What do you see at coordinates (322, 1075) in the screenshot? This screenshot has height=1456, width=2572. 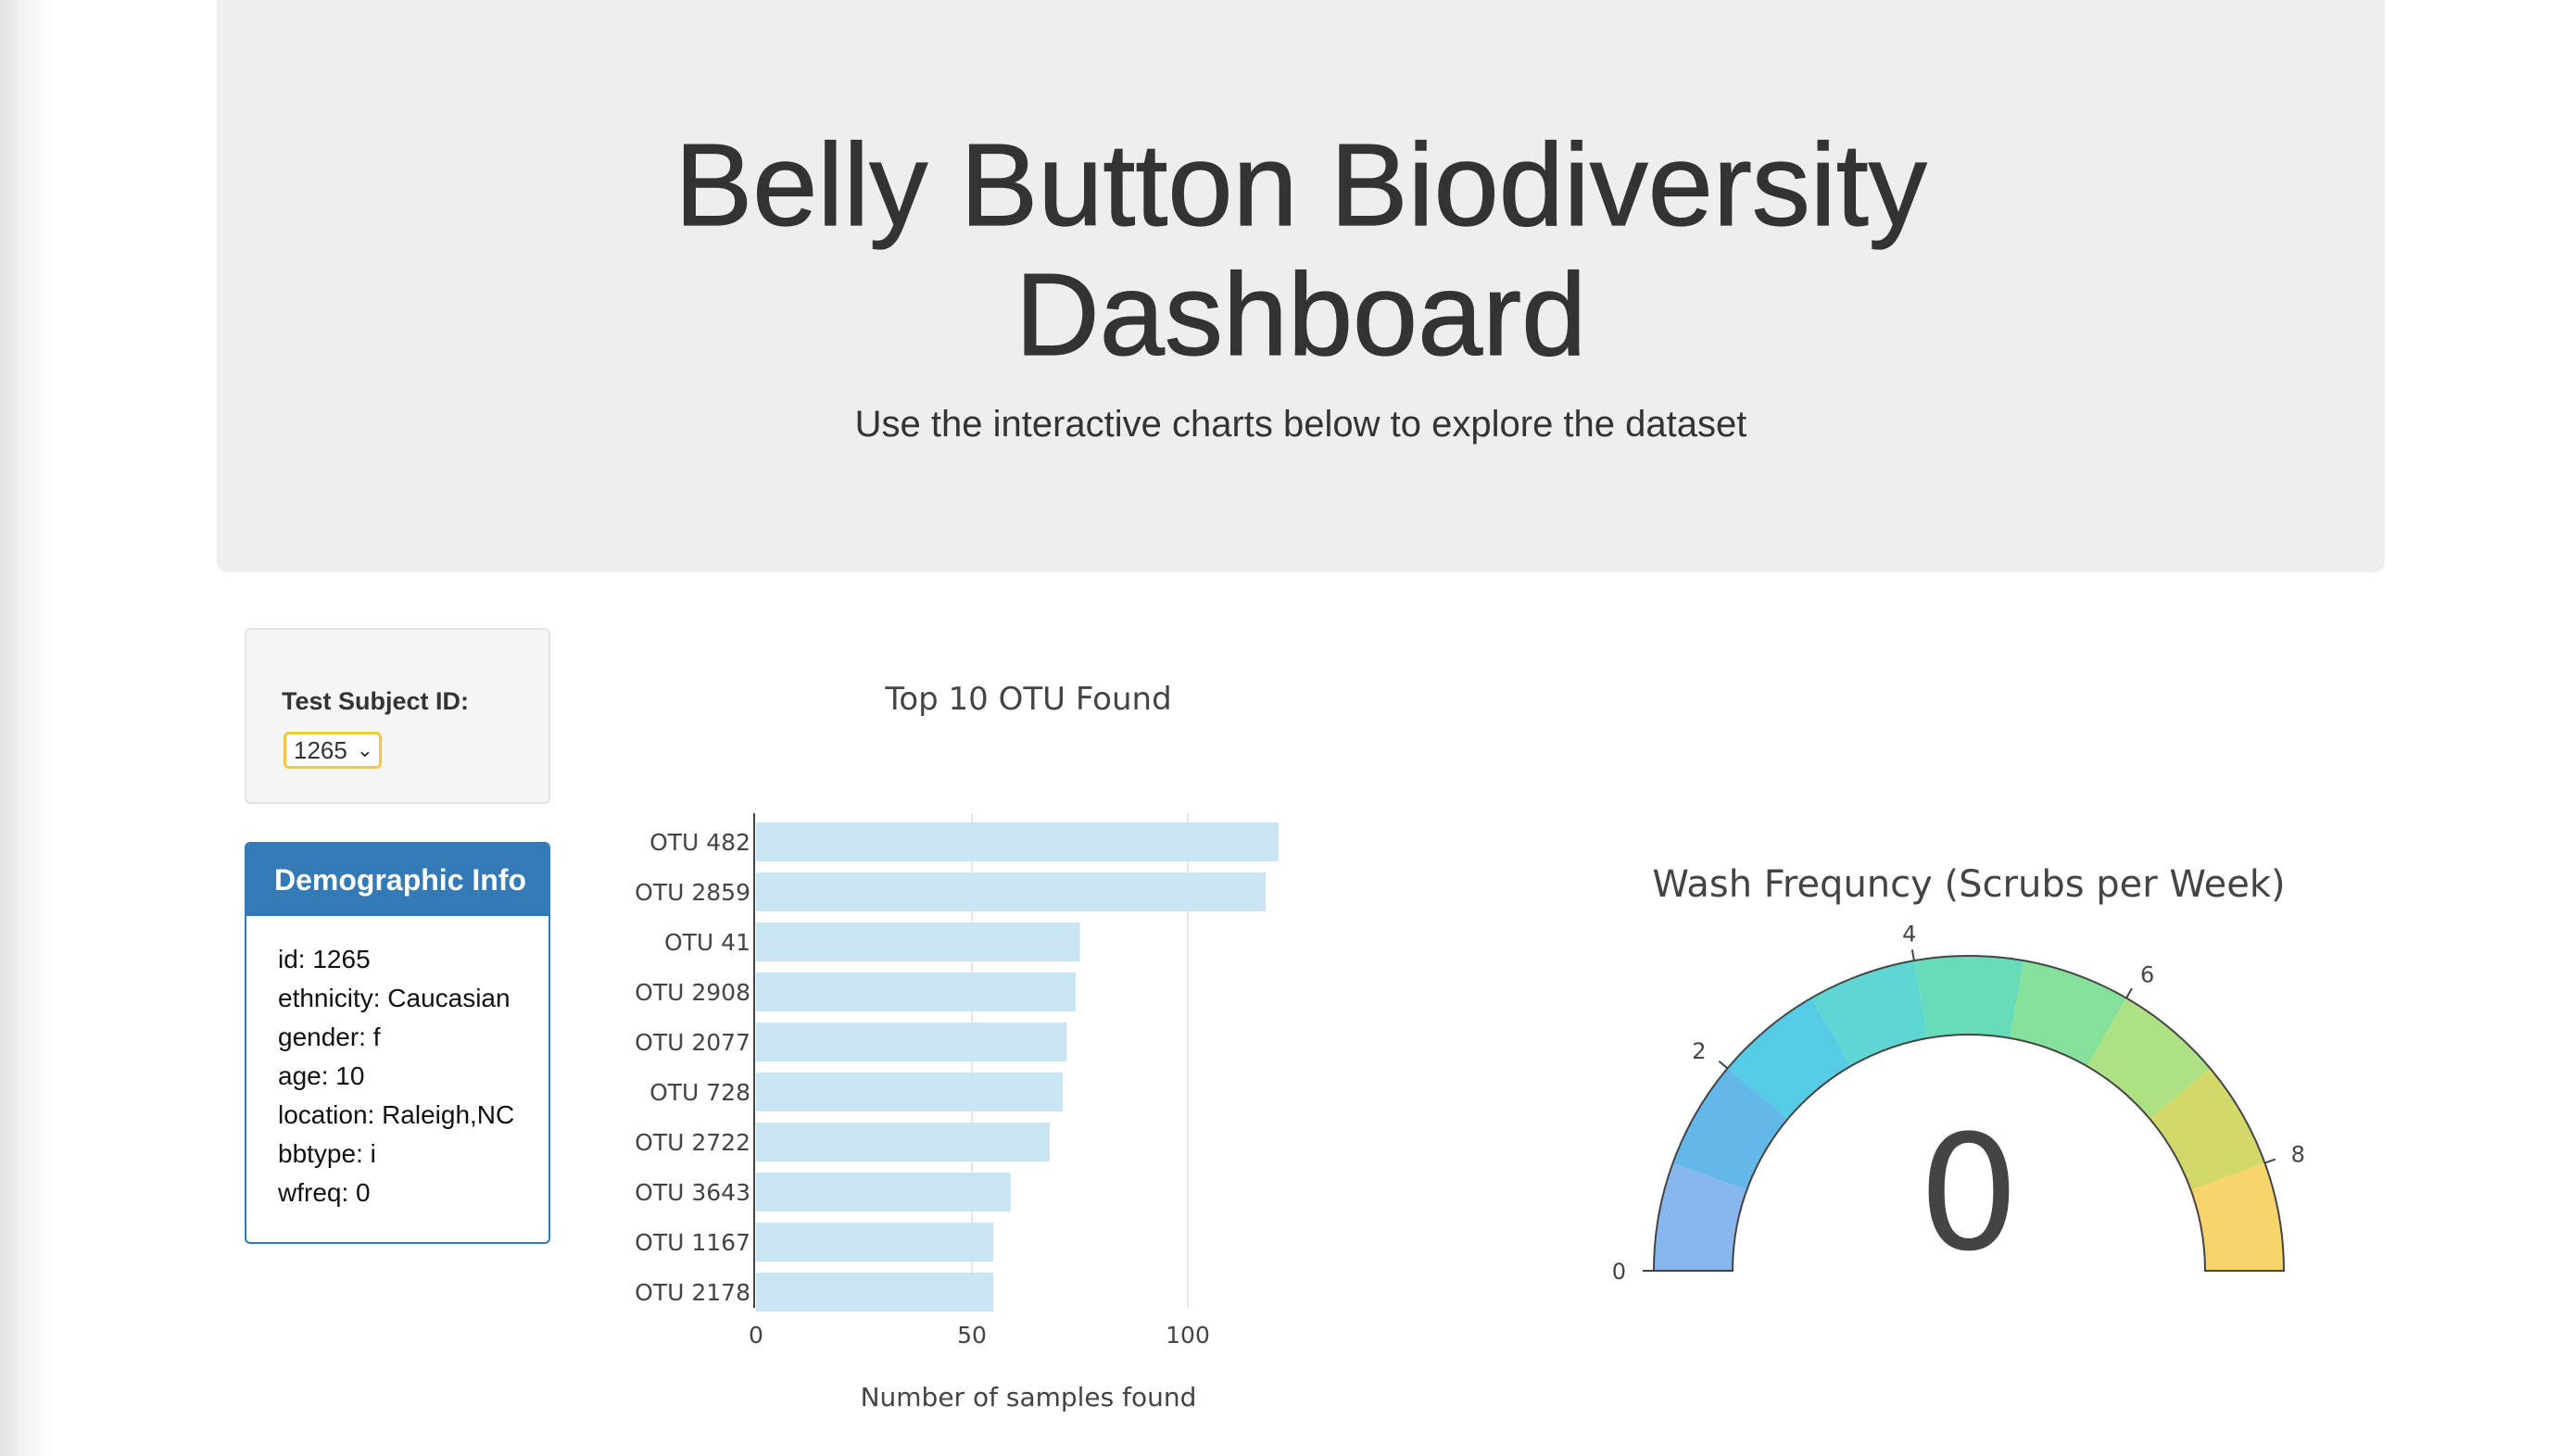 I see `demographic-line: age: 10` at bounding box center [322, 1075].